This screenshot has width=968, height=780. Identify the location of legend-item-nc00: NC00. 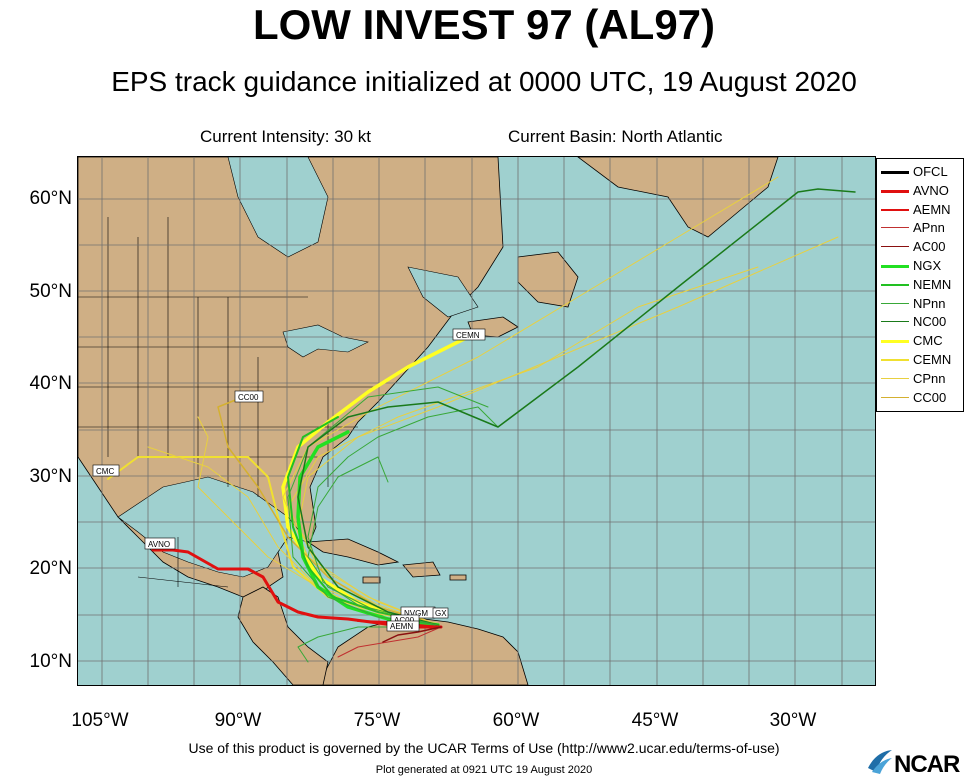
(920, 322).